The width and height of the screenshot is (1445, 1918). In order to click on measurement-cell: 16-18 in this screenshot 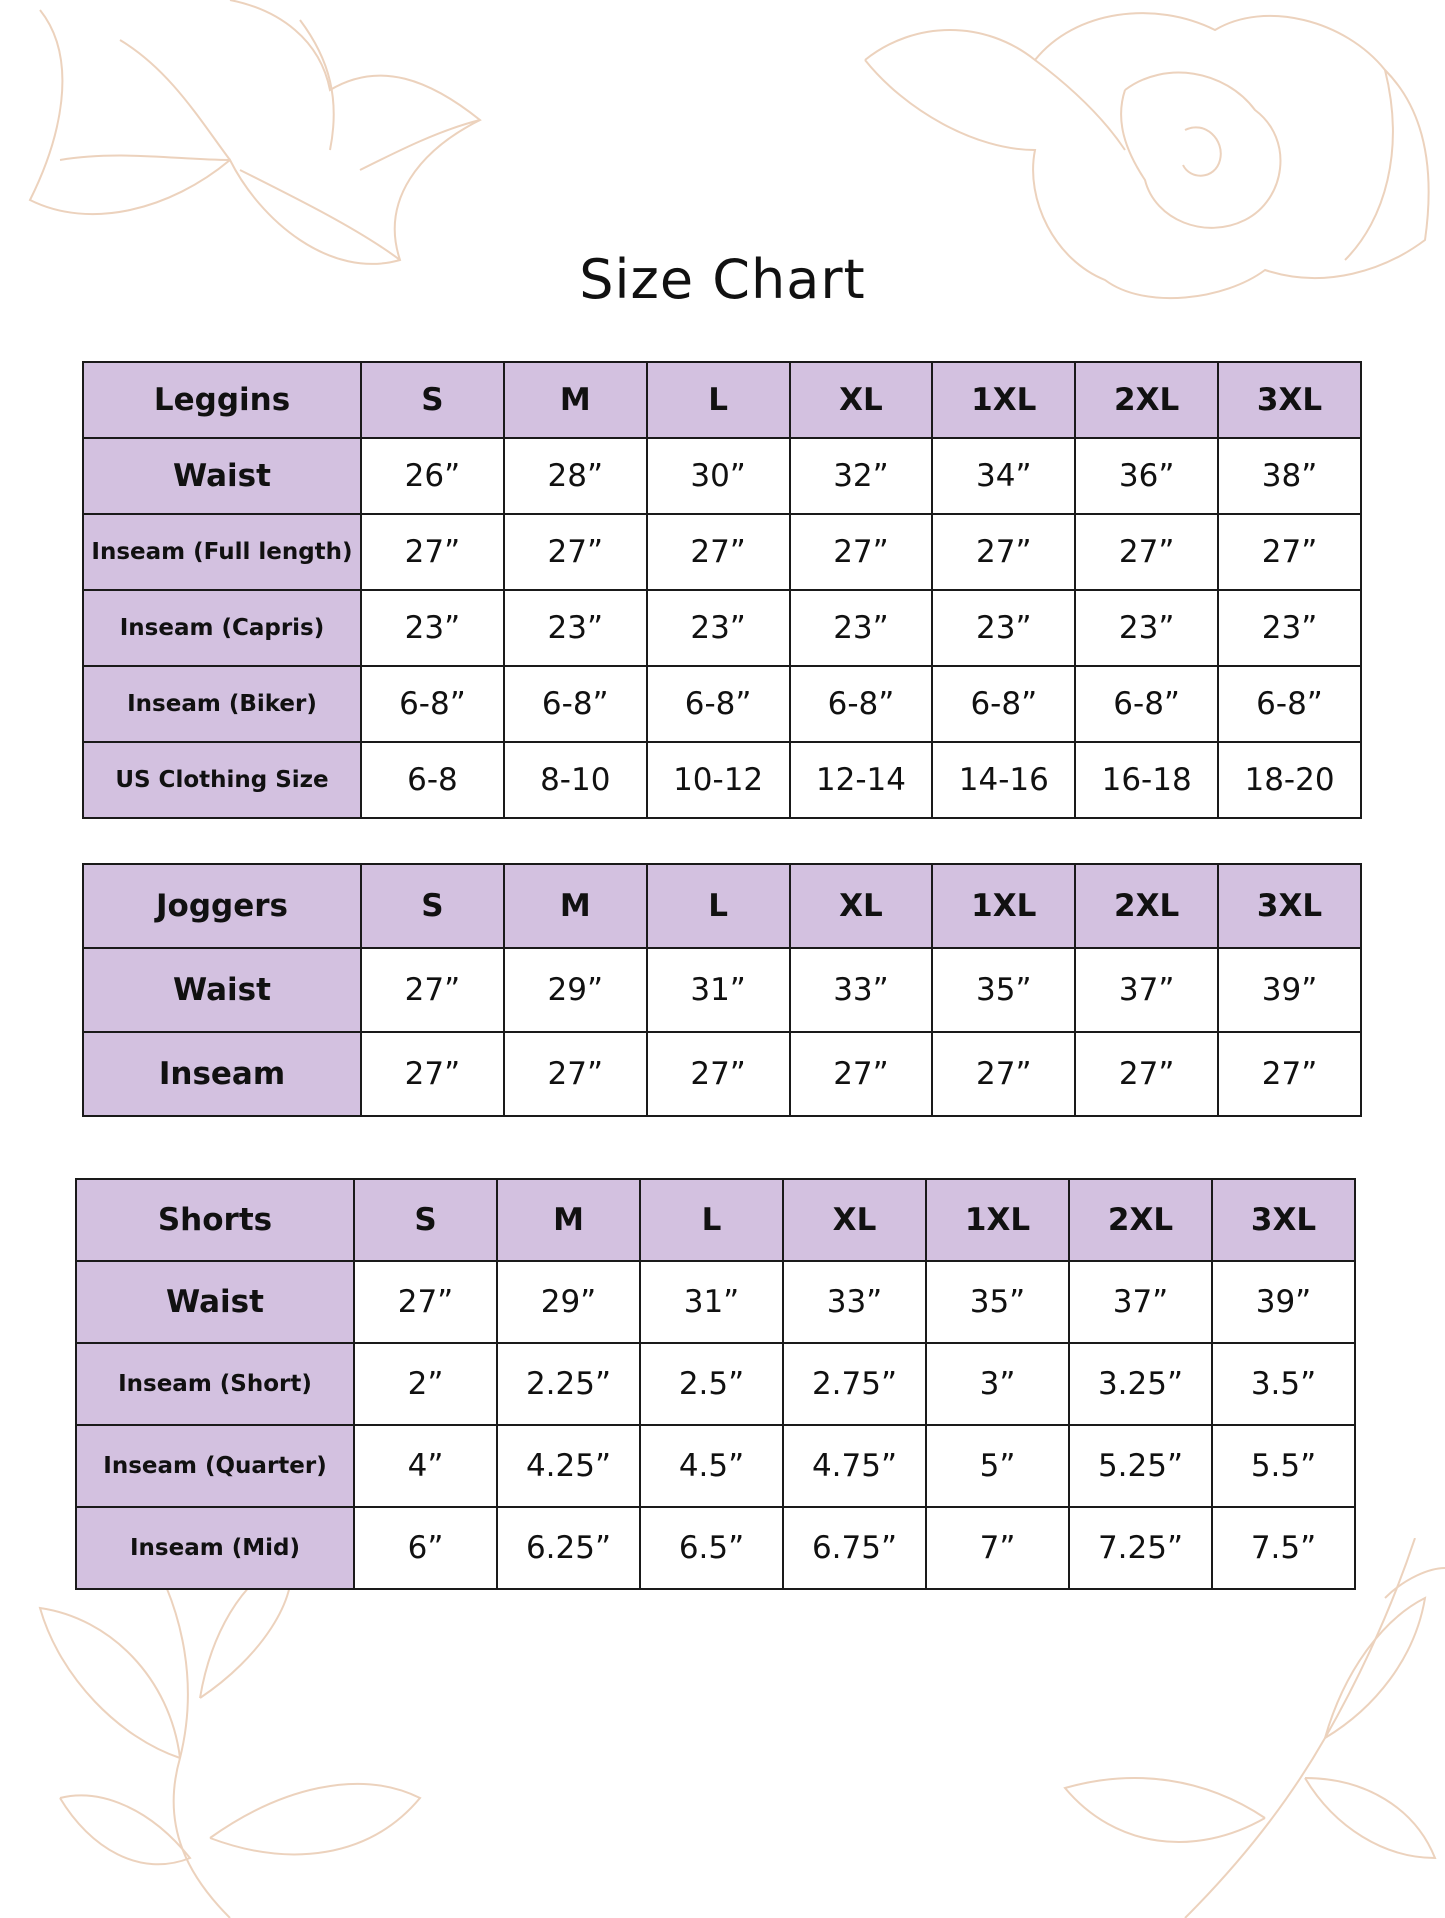, I will do `click(1147, 780)`.